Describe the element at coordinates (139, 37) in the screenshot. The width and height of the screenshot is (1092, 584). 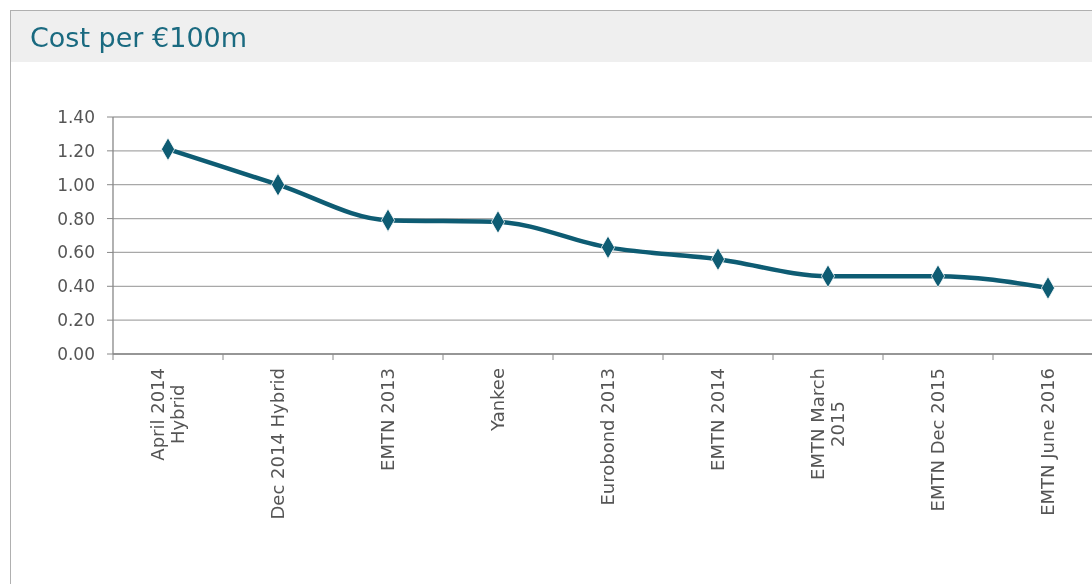
I see `chart-title: Cost per €100m` at that location.